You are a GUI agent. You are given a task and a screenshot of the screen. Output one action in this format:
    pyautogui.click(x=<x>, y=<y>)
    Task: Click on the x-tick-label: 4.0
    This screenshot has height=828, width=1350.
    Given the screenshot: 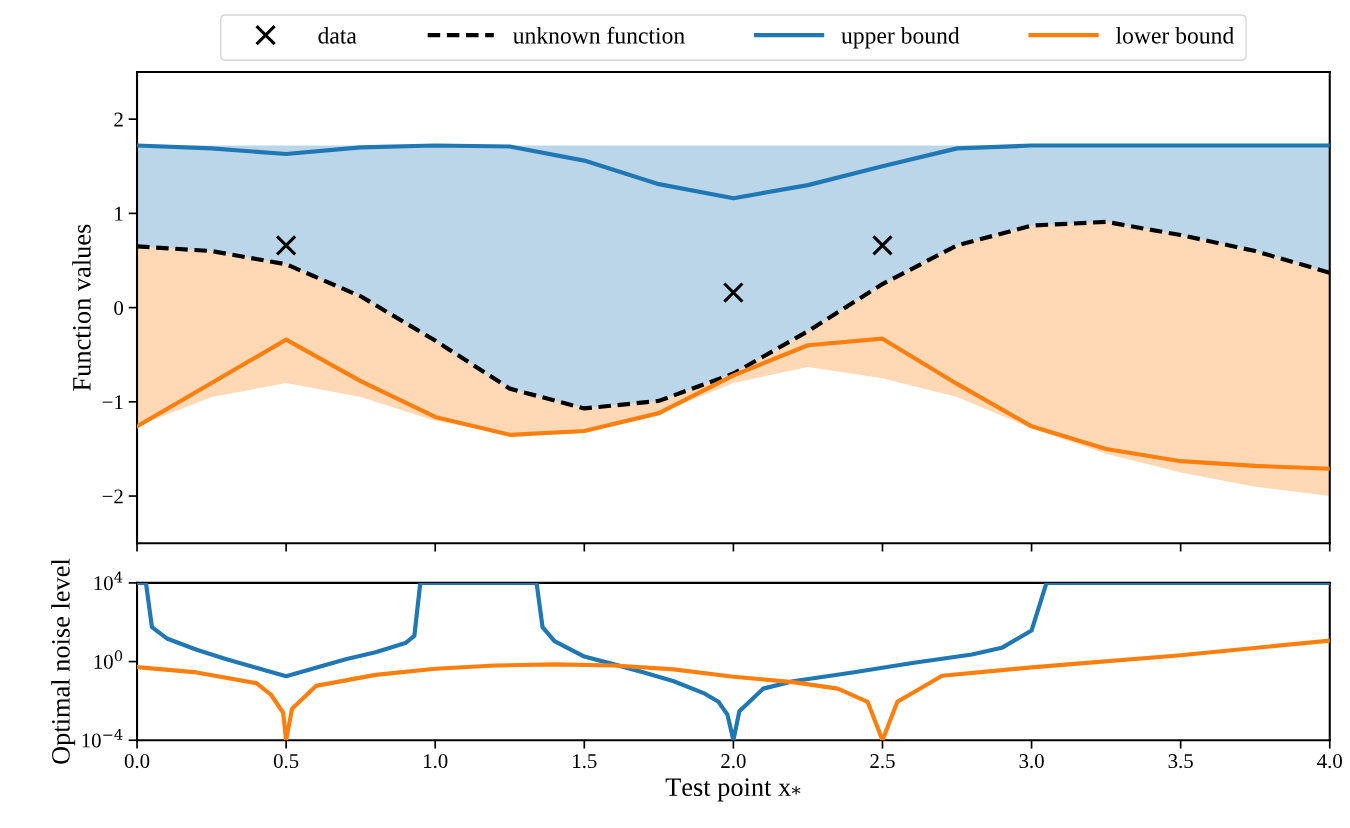 What is the action you would take?
    pyautogui.click(x=1329, y=761)
    